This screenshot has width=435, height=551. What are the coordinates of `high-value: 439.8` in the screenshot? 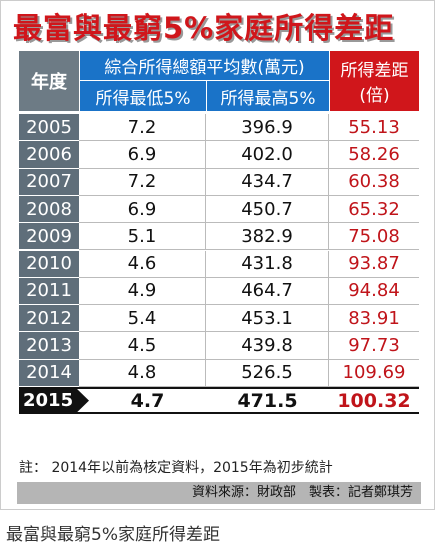 It's located at (267, 346).